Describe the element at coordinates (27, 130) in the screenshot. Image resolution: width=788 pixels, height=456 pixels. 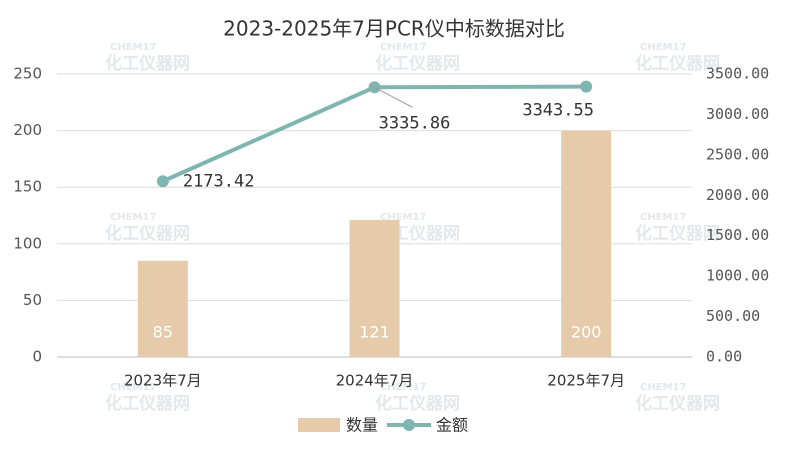
I see `y-tick-label: 200` at that location.